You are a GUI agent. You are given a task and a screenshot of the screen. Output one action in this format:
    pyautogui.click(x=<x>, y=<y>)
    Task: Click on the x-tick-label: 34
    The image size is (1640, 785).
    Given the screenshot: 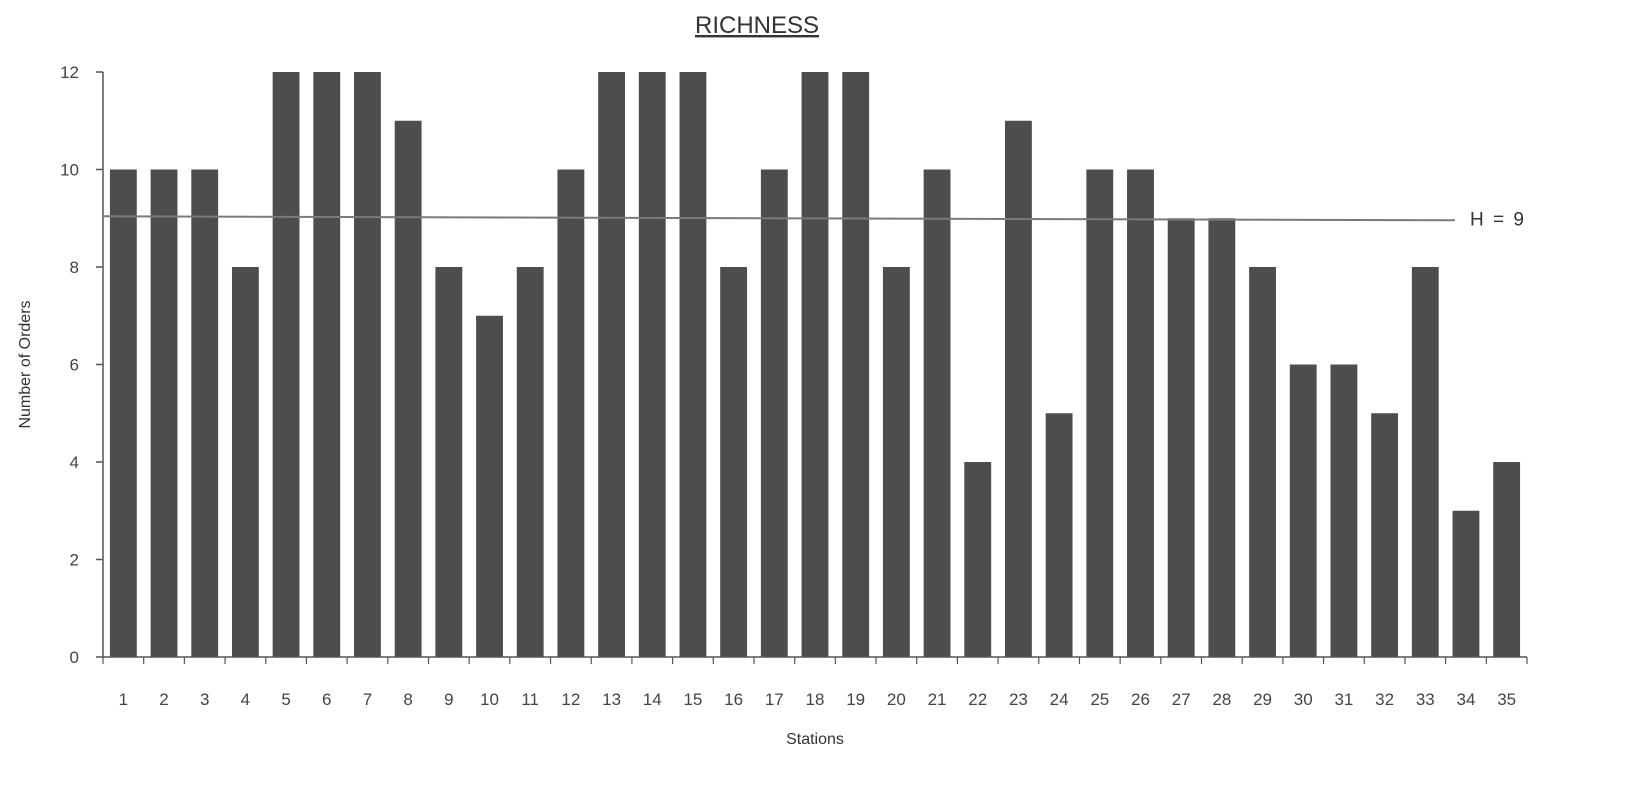 What is the action you would take?
    pyautogui.click(x=1466, y=699)
    